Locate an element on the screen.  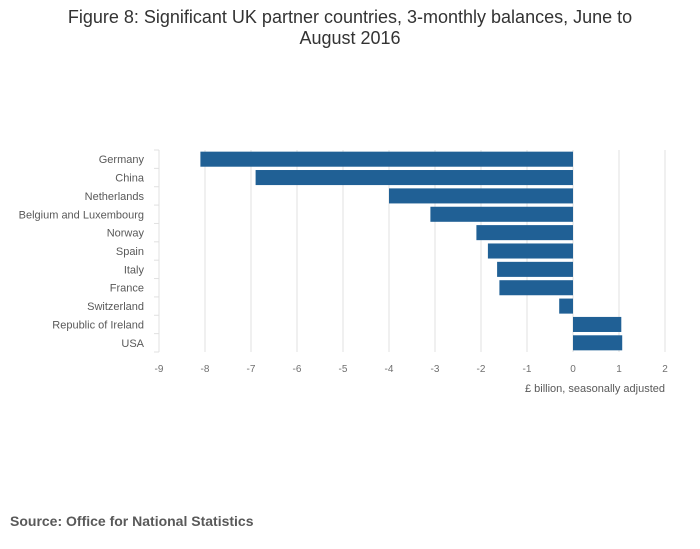
category-label: Norway is located at coordinates (126, 234).